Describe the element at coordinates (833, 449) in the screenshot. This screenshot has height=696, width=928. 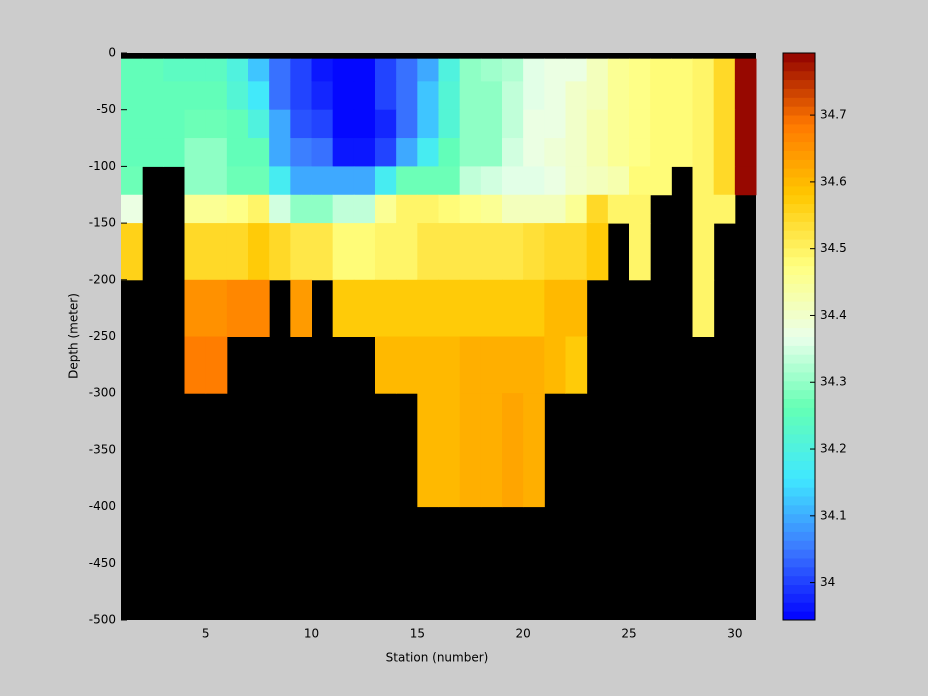
I see `colorbar-tick-label: 34.2` at that location.